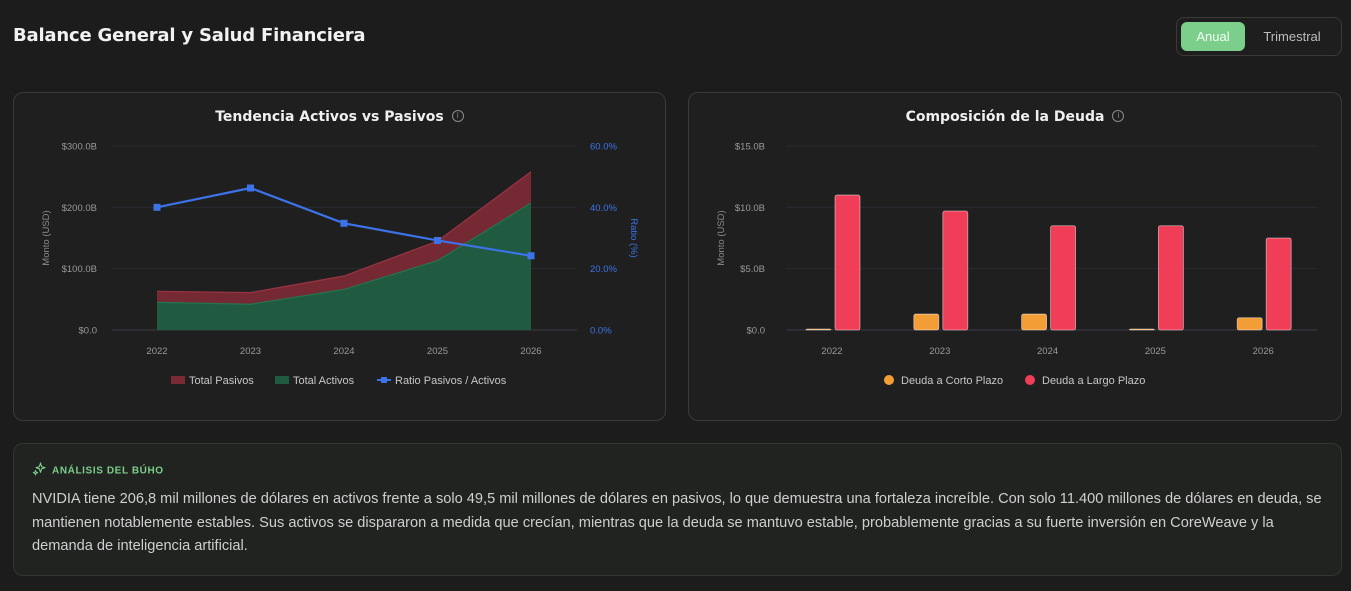 This screenshot has height=591, width=1351. Describe the element at coordinates (603, 269) in the screenshot. I see `y2-tick-label: 20.0%` at that location.